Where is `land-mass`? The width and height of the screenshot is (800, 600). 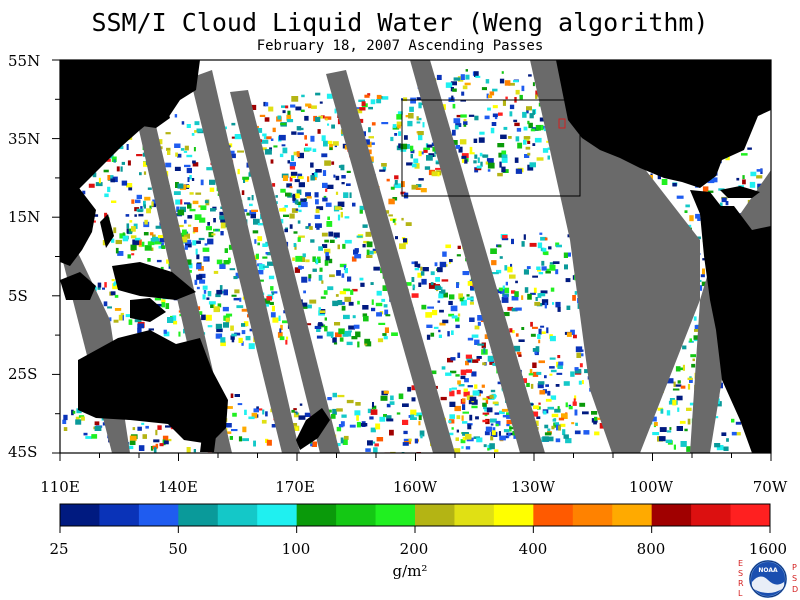 land-mass is located at coordinates (153, 387).